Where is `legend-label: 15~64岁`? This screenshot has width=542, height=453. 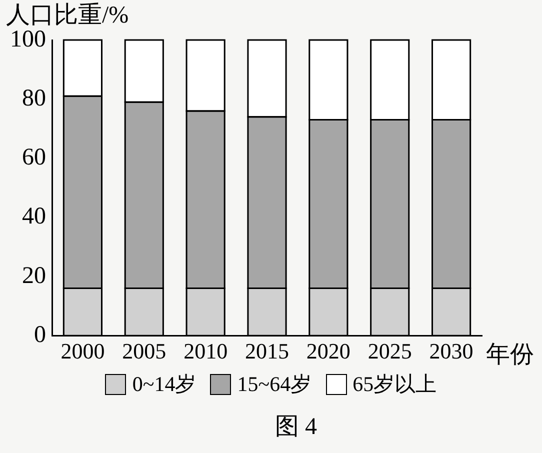
legend-label: 15~64岁 is located at coordinates (274, 384).